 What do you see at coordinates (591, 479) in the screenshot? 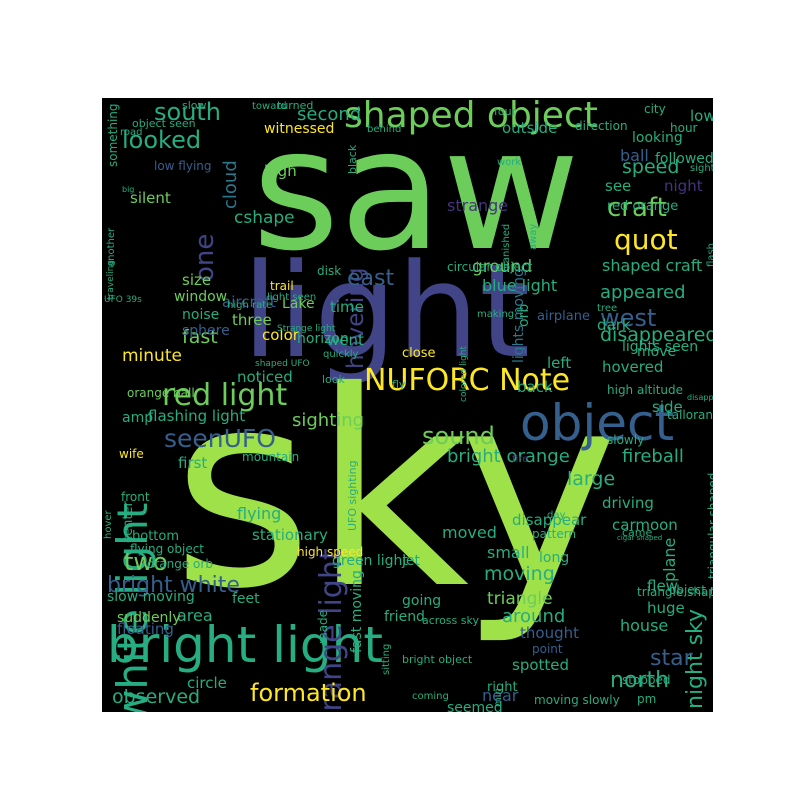
I see `word: large` at bounding box center [591, 479].